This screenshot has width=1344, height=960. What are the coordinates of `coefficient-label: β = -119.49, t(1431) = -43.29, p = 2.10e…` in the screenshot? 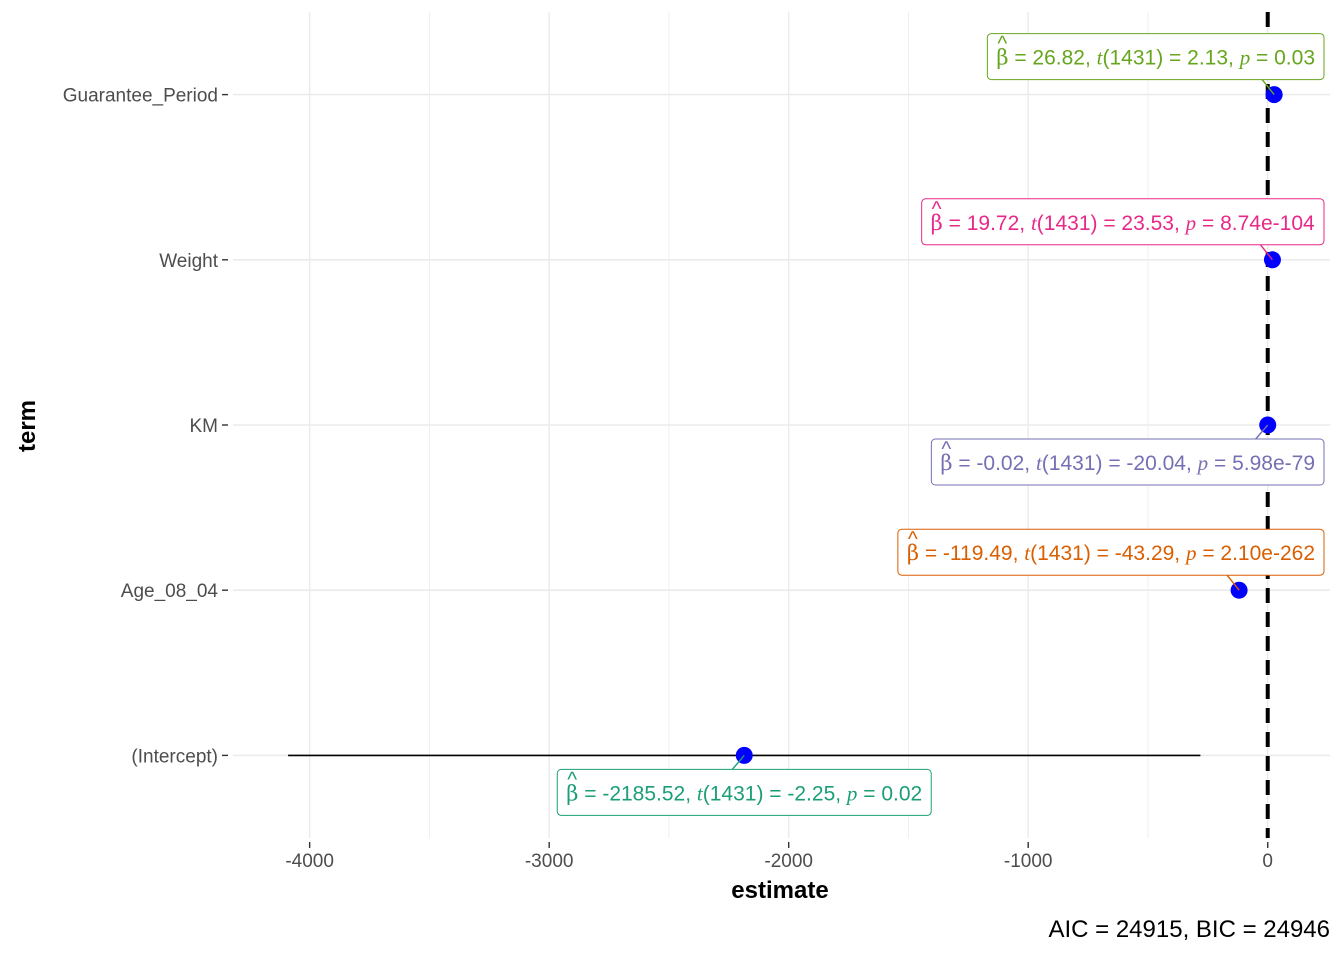 It's located at (1111, 552).